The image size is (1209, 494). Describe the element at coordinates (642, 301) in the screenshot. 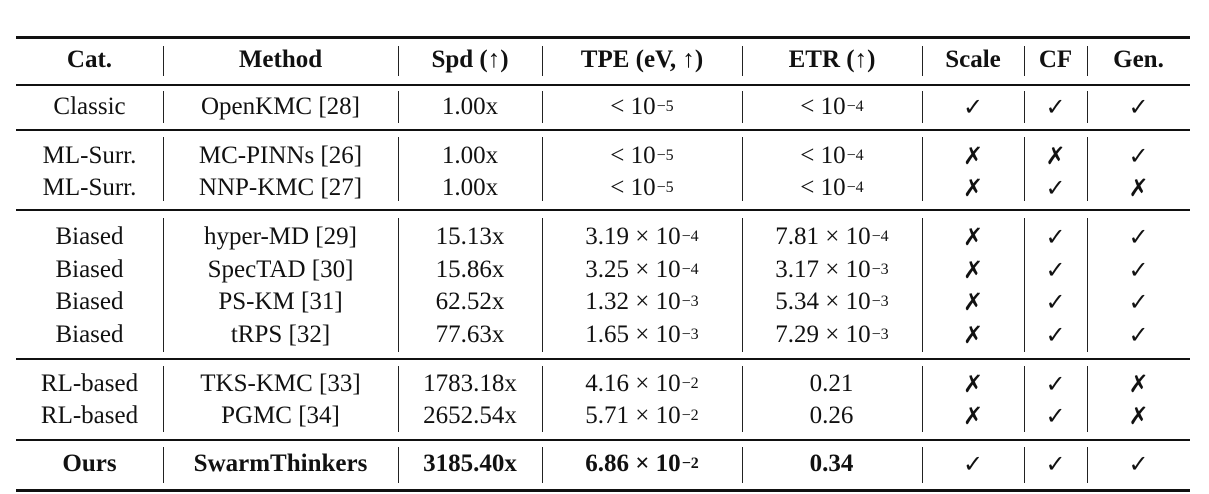

I see `cell-tpe: 1.32 × 10 −3` at that location.